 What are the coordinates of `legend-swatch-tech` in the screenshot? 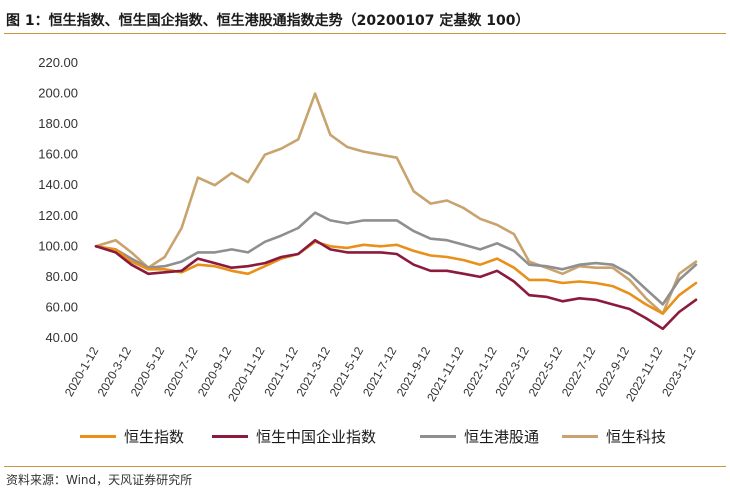 It's located at (580, 436).